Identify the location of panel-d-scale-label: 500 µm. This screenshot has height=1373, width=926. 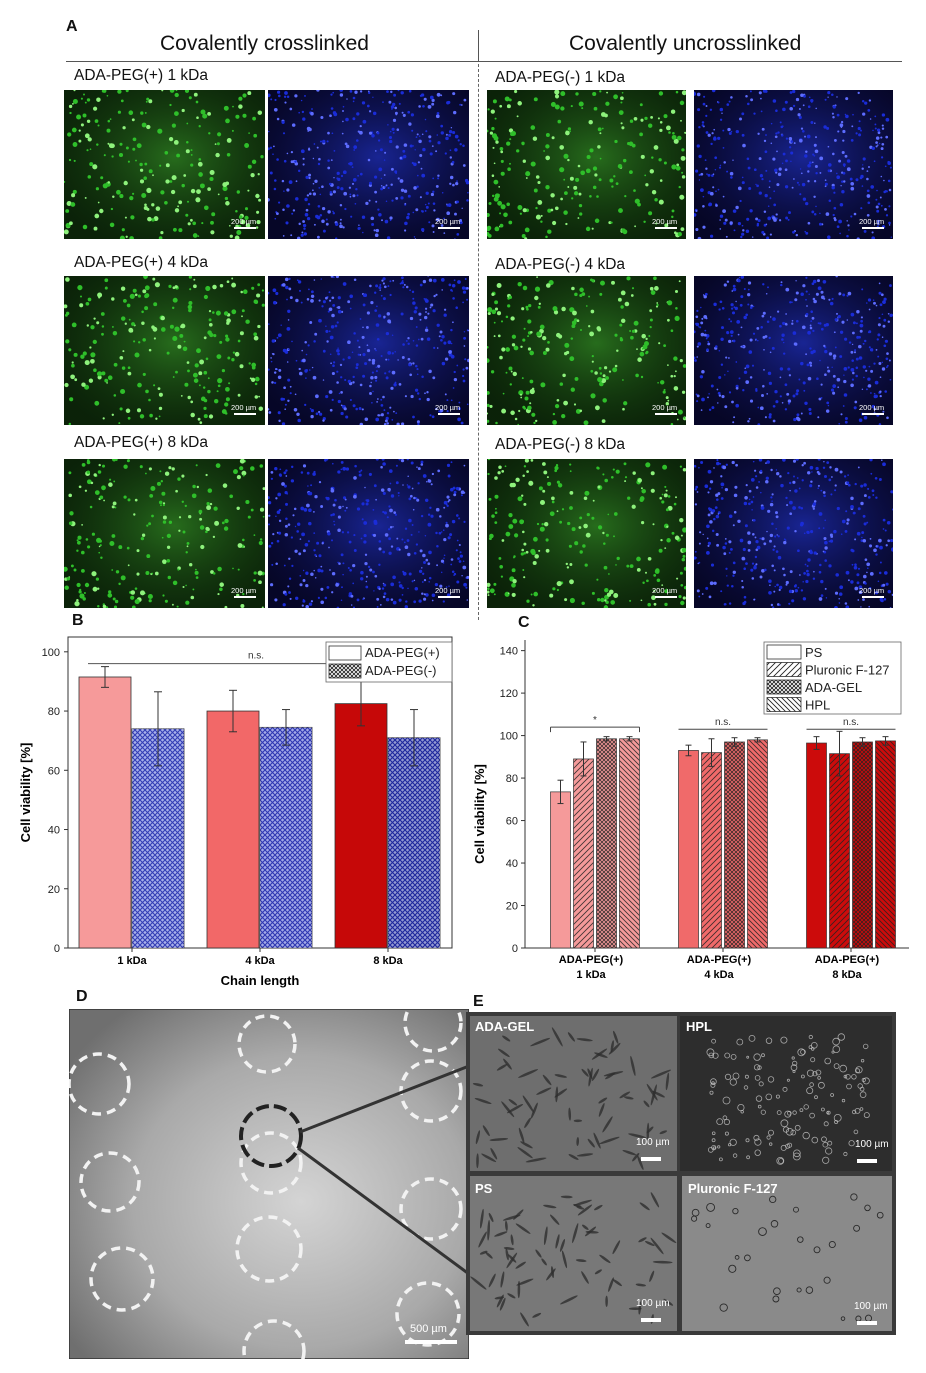
(428, 1329).